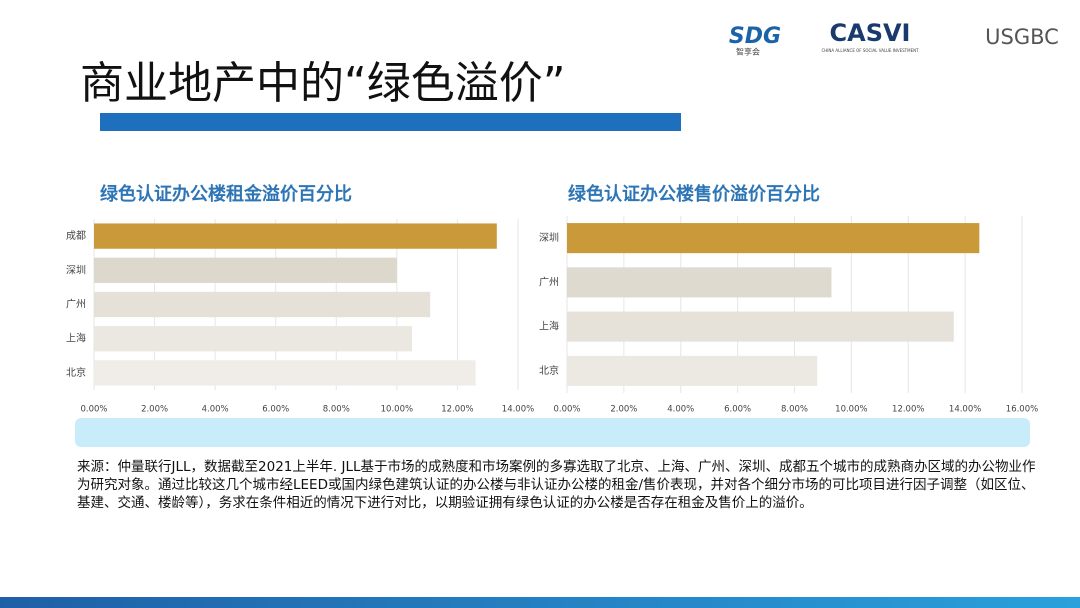  Describe the element at coordinates (748, 52) in the screenshot. I see `logo-sdg-sub: 智享会` at that location.